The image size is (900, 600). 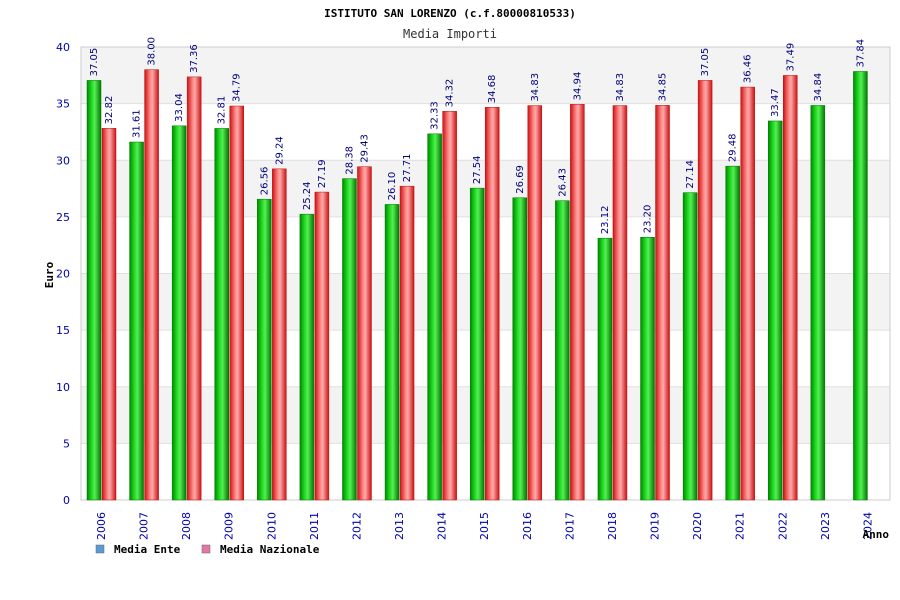 What do you see at coordinates (364, 148) in the screenshot?
I see `data-label: 29.43` at bounding box center [364, 148].